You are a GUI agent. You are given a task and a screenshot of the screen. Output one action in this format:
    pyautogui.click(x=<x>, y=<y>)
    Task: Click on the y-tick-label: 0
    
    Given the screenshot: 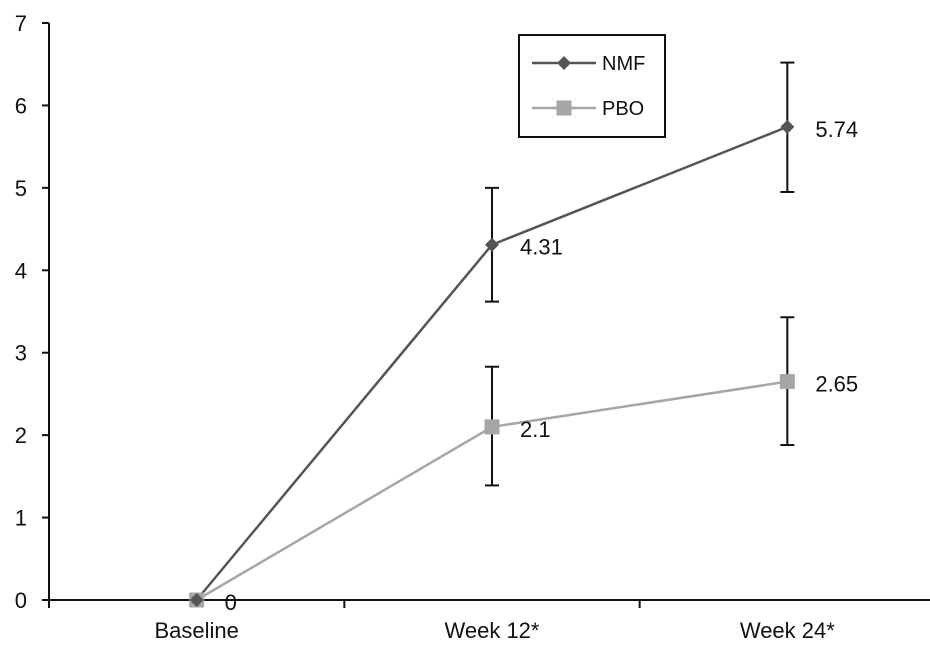 What is the action you would take?
    pyautogui.click(x=21, y=600)
    